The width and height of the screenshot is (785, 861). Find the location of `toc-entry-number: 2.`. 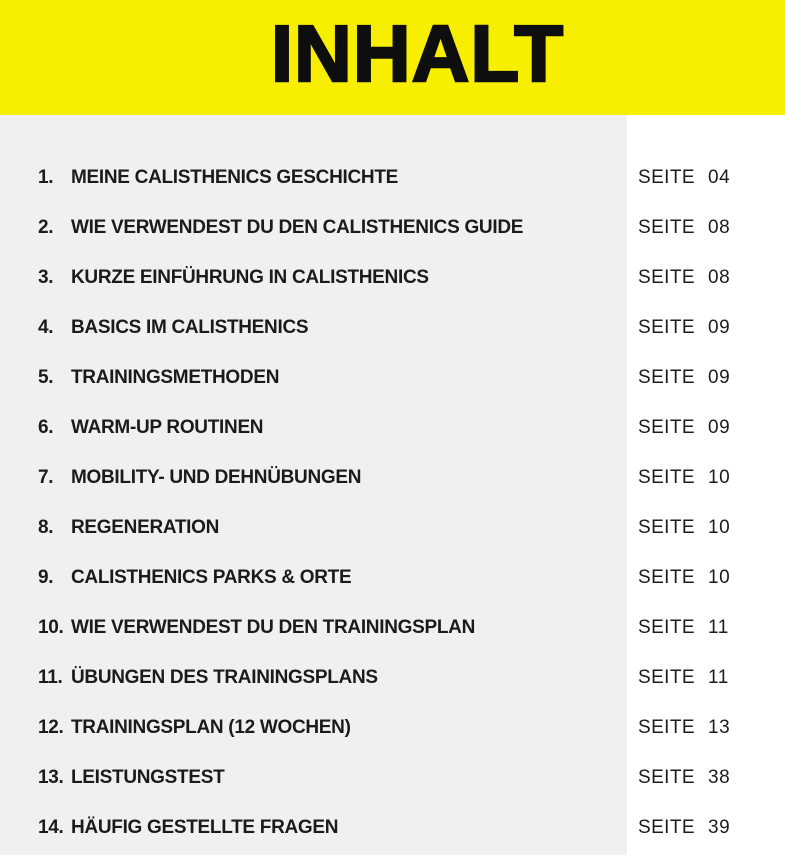

toc-entry-number: 2. is located at coordinates (46, 227).